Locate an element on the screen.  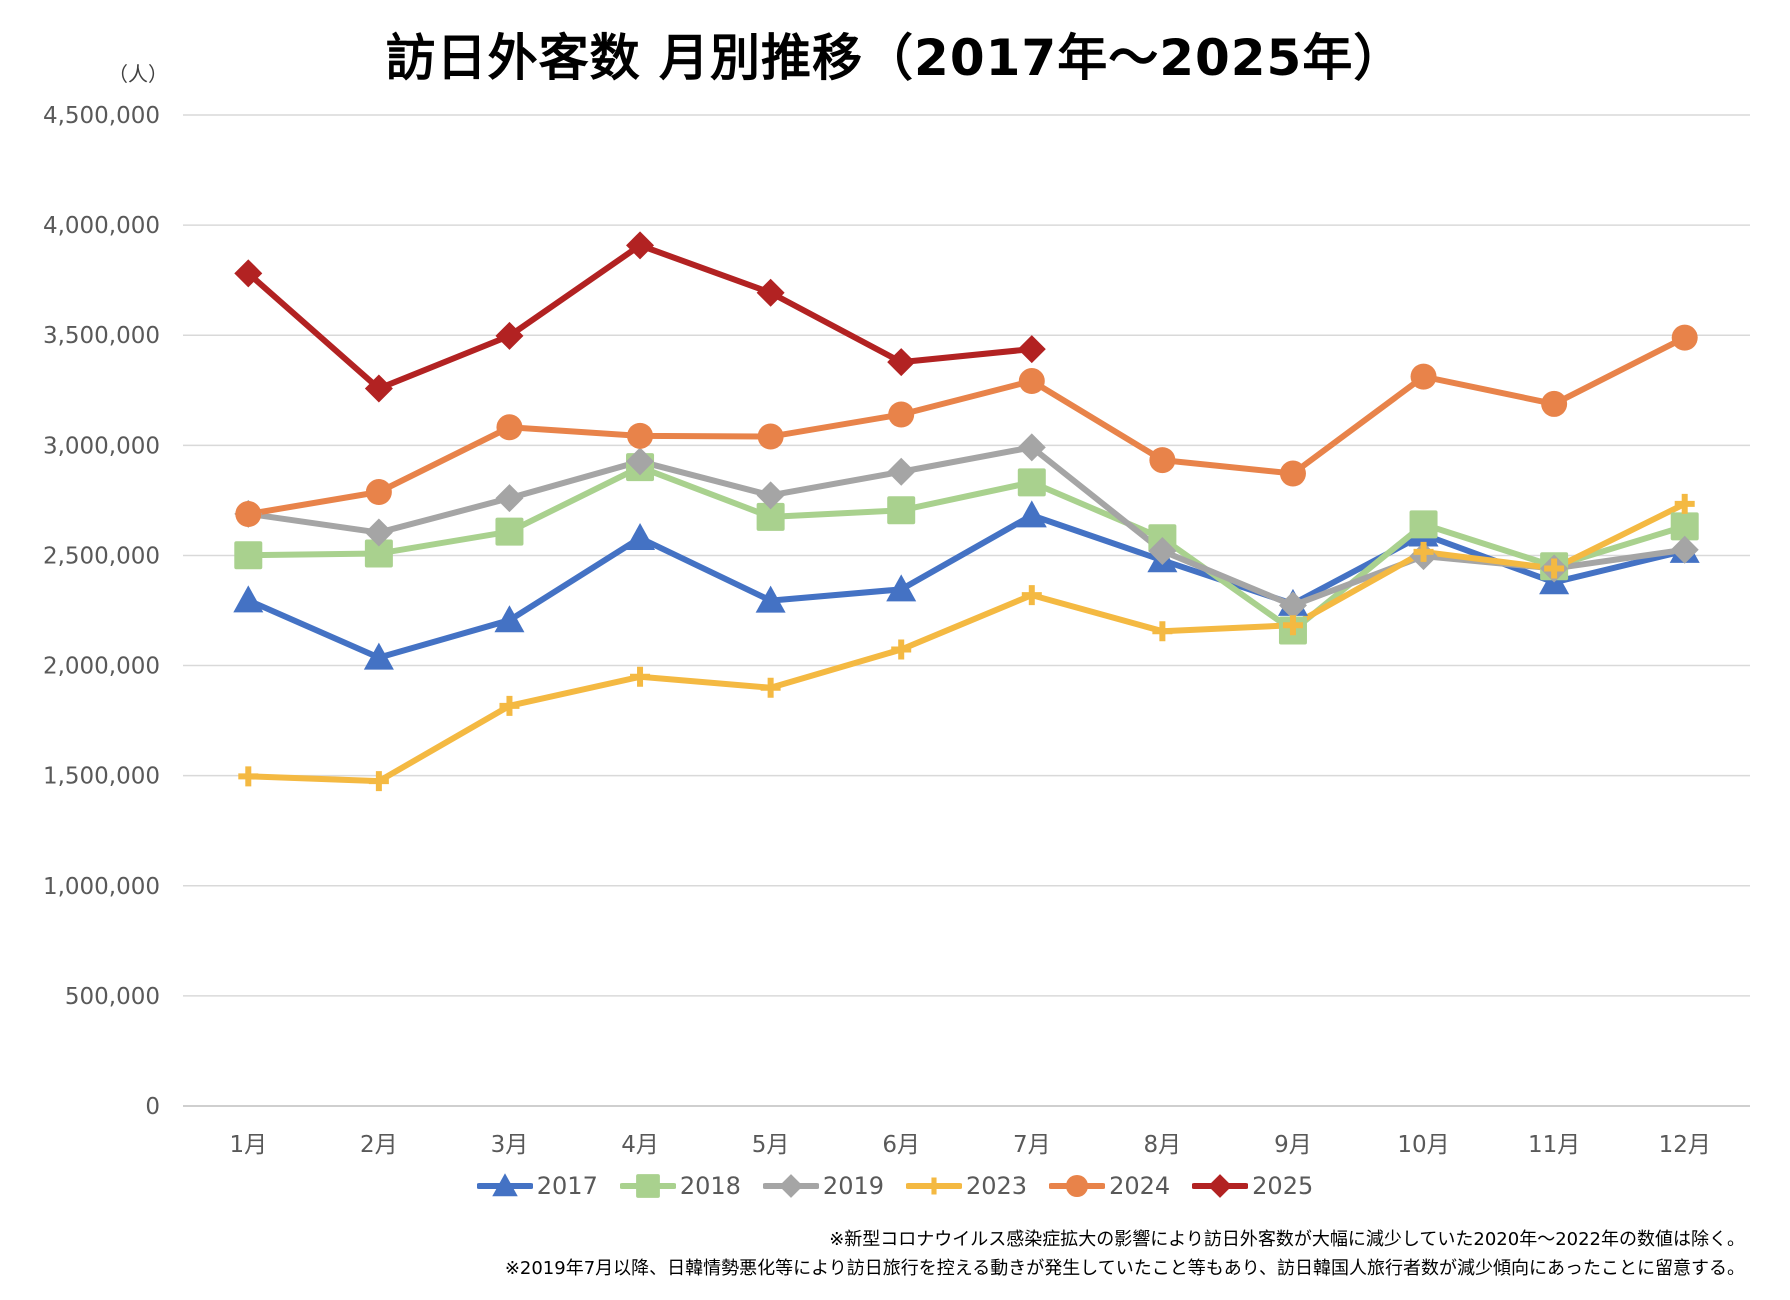
legend-item-2019: 2019 is located at coordinates (823, 1186).